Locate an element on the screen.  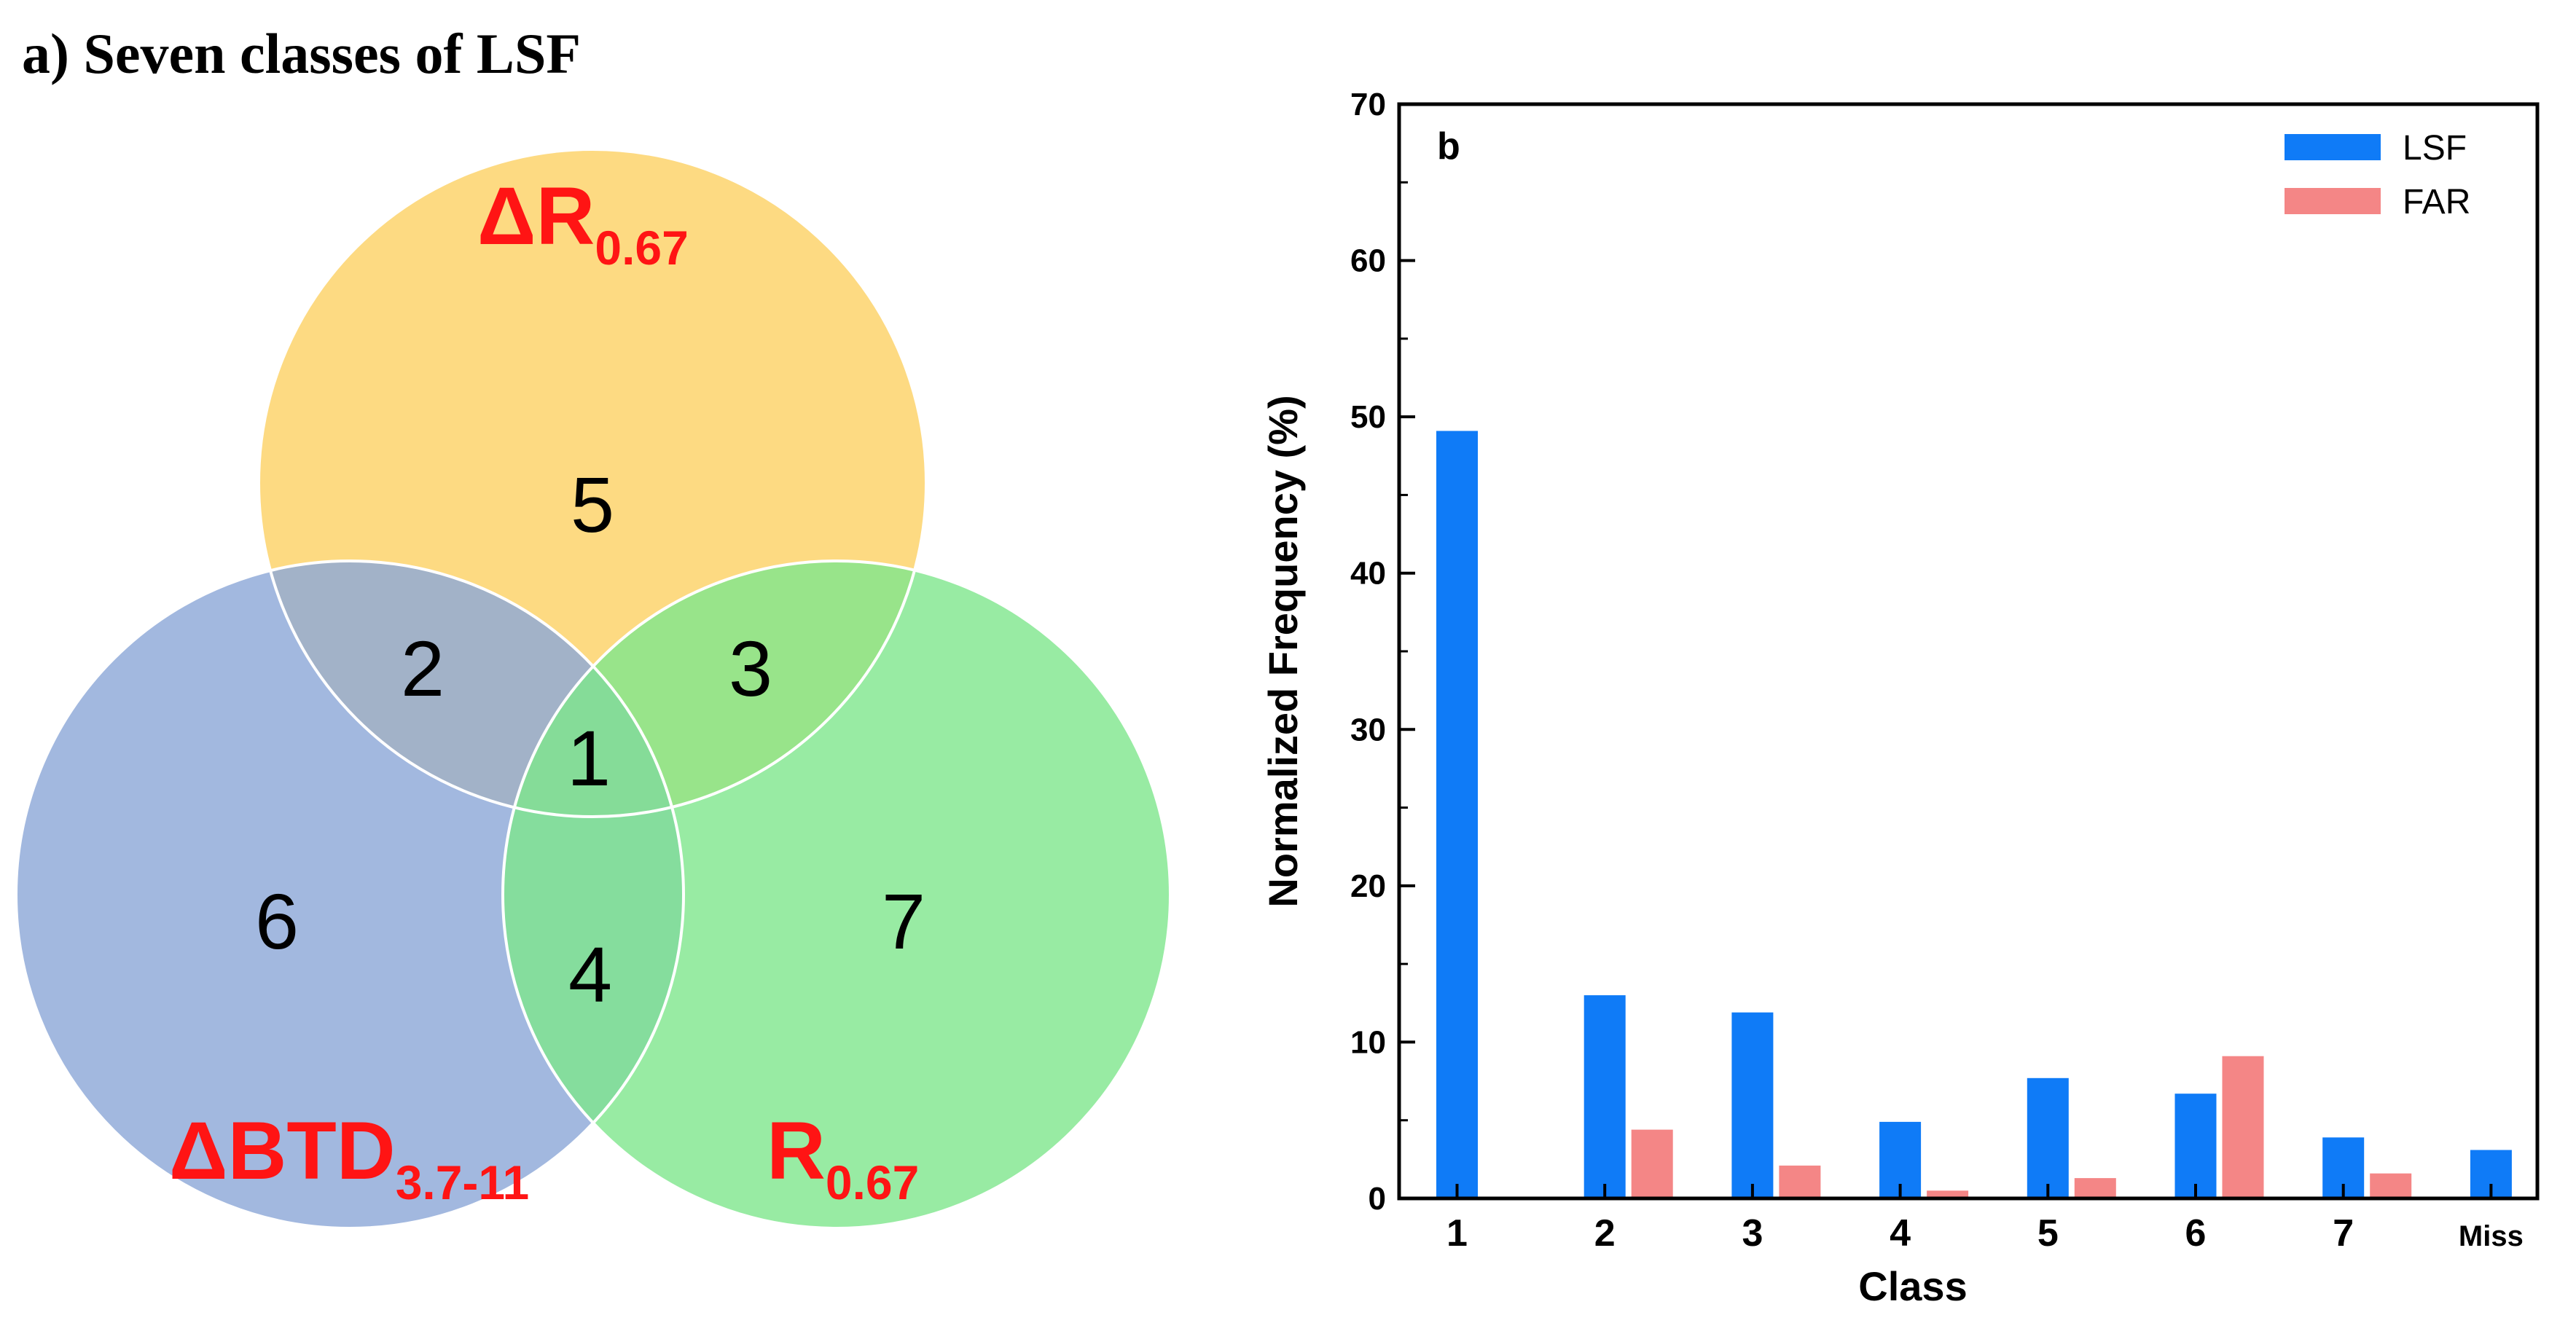
x-tick-label-2: 2 is located at coordinates (1605, 1233).